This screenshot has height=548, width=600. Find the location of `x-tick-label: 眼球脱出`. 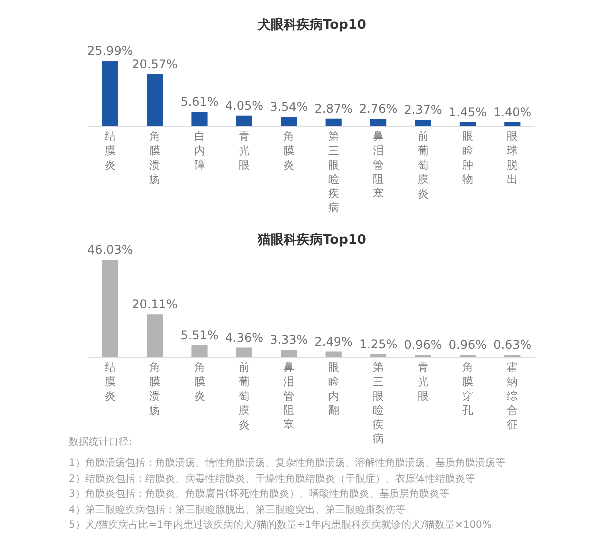

x-tick-label: 眼球脱出 is located at coordinates (512, 158).